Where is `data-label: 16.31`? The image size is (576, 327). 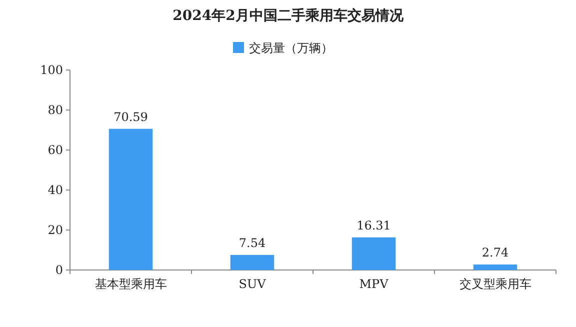 data-label: 16.31 is located at coordinates (373, 225).